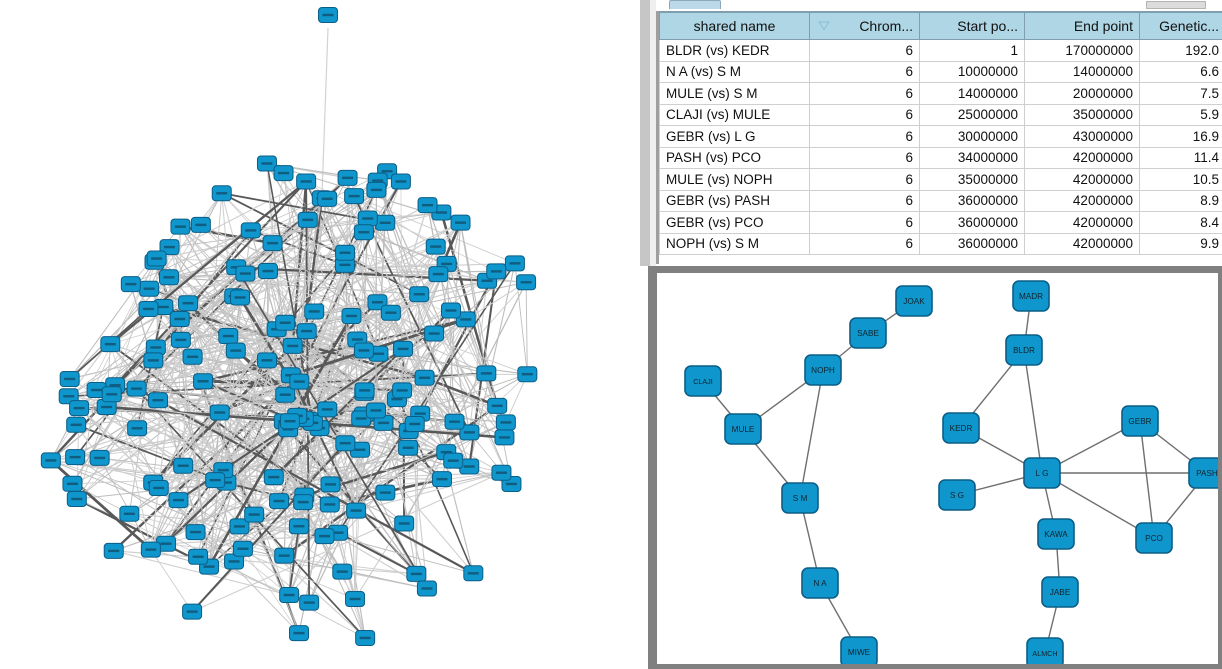 The width and height of the screenshot is (1222, 669). I want to click on cell-end_point: 42000000, so click(1082, 179).